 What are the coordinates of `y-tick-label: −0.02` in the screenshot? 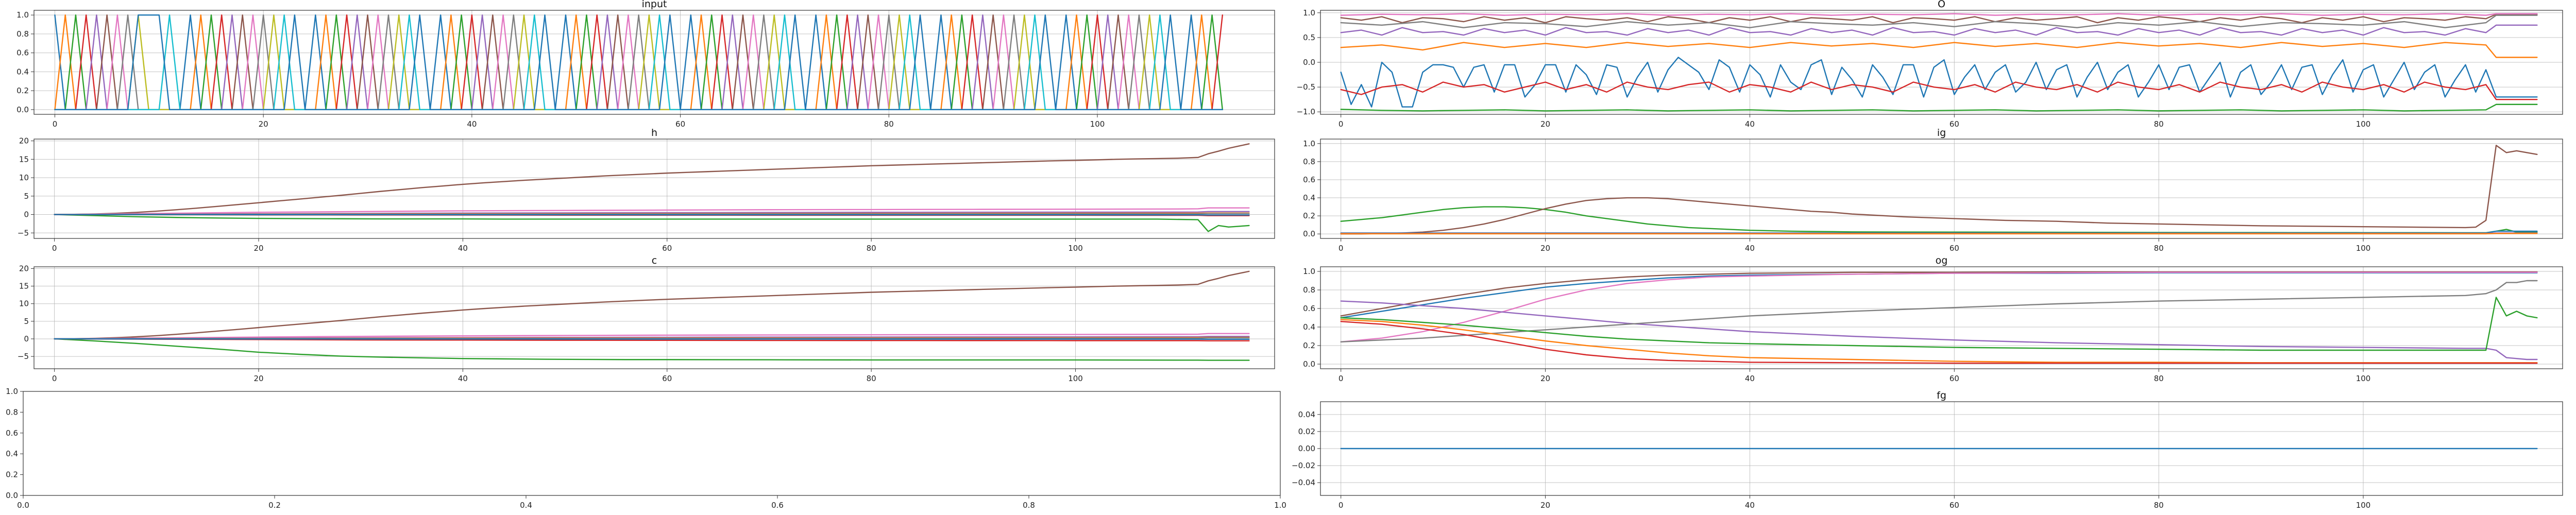 It's located at (1303, 465).